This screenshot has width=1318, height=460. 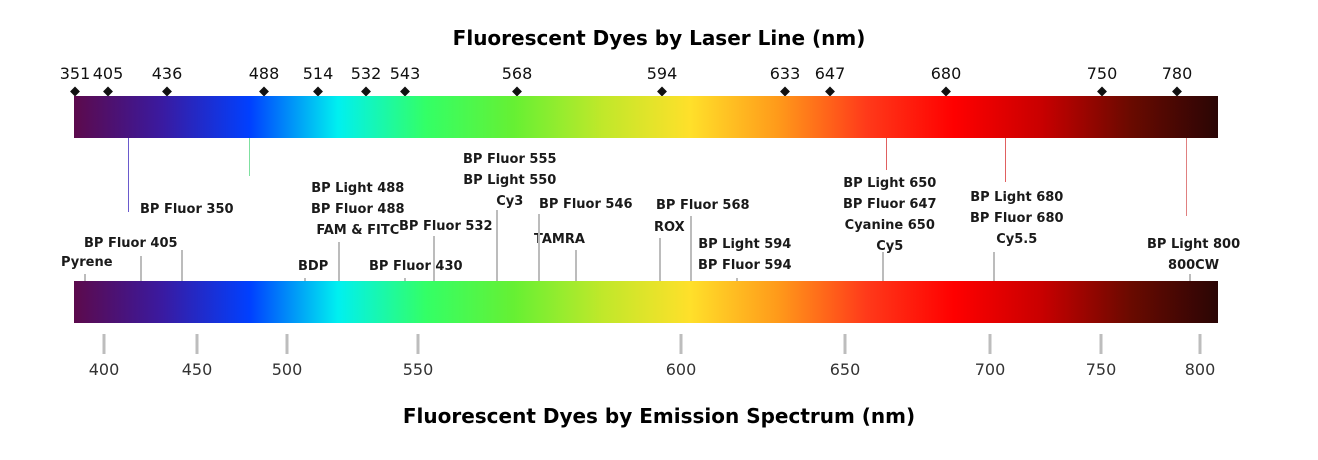 What do you see at coordinates (890, 246) in the screenshot?
I see `dye-name: Cy5` at bounding box center [890, 246].